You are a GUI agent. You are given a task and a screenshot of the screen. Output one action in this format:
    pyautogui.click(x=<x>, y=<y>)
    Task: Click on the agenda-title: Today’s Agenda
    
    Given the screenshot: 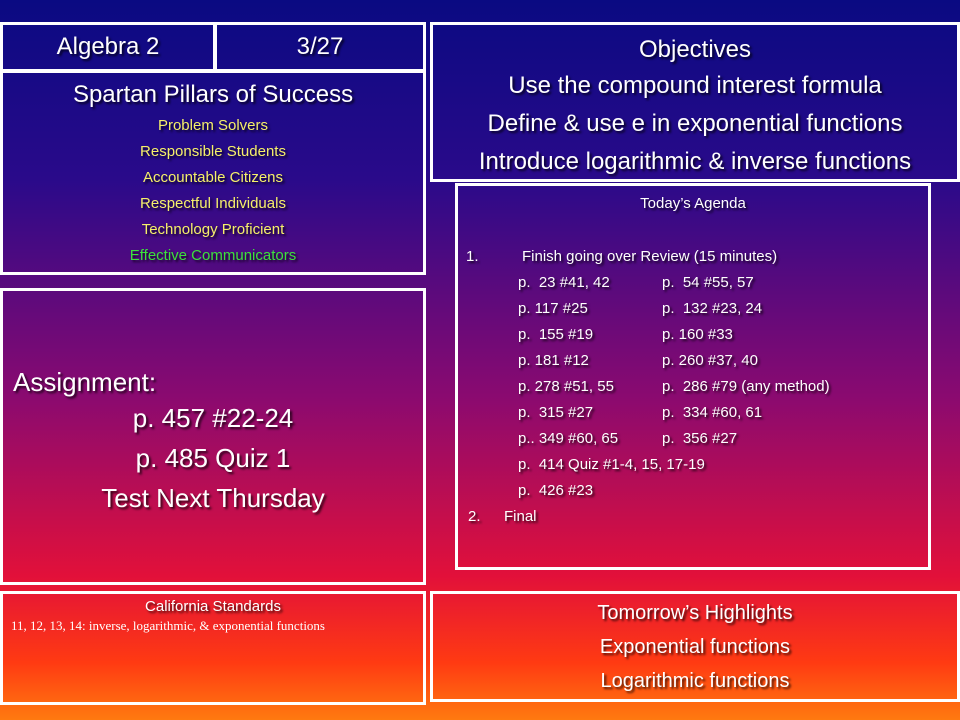 What is the action you would take?
    pyautogui.click(x=693, y=203)
    